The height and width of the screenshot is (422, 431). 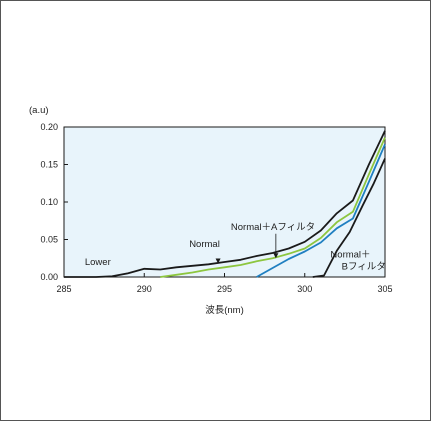 I want to click on x-tick-label: 295, so click(x=224, y=289).